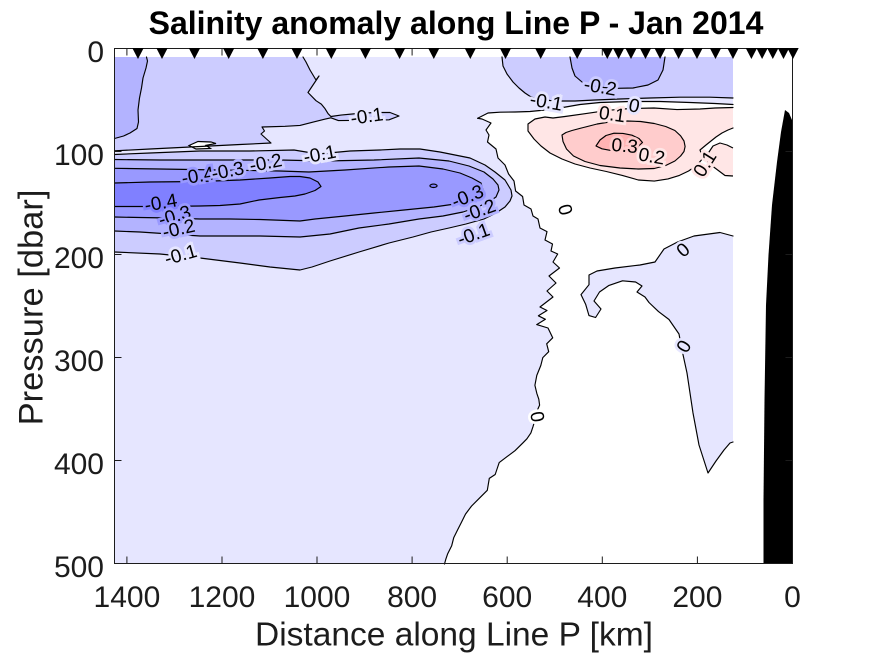  What do you see at coordinates (317, 597) in the screenshot?
I see `svg-text: 1000` at bounding box center [317, 597].